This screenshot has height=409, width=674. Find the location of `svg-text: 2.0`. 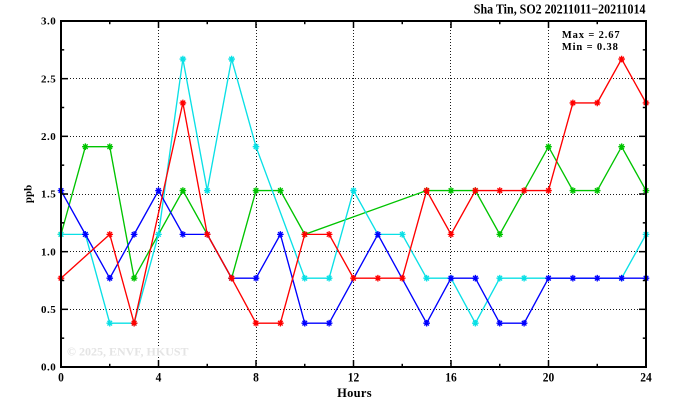

svg-text: 2.0 is located at coordinates (48, 137).